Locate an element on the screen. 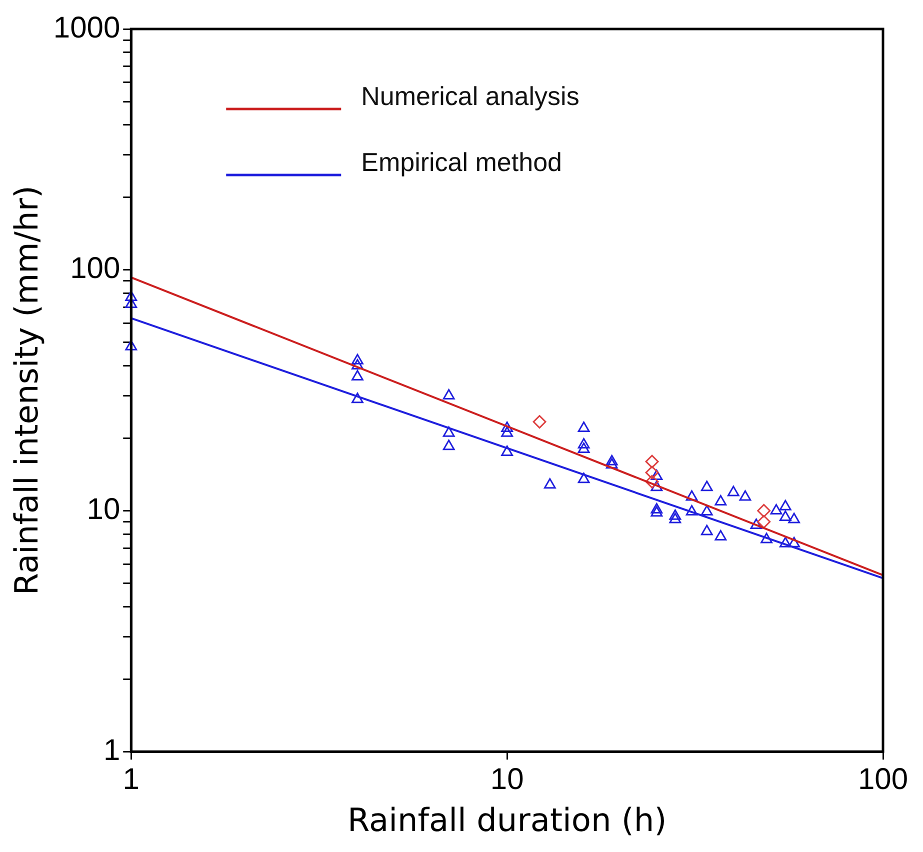  y-tick-label: 1000 is located at coordinates (86, 27).